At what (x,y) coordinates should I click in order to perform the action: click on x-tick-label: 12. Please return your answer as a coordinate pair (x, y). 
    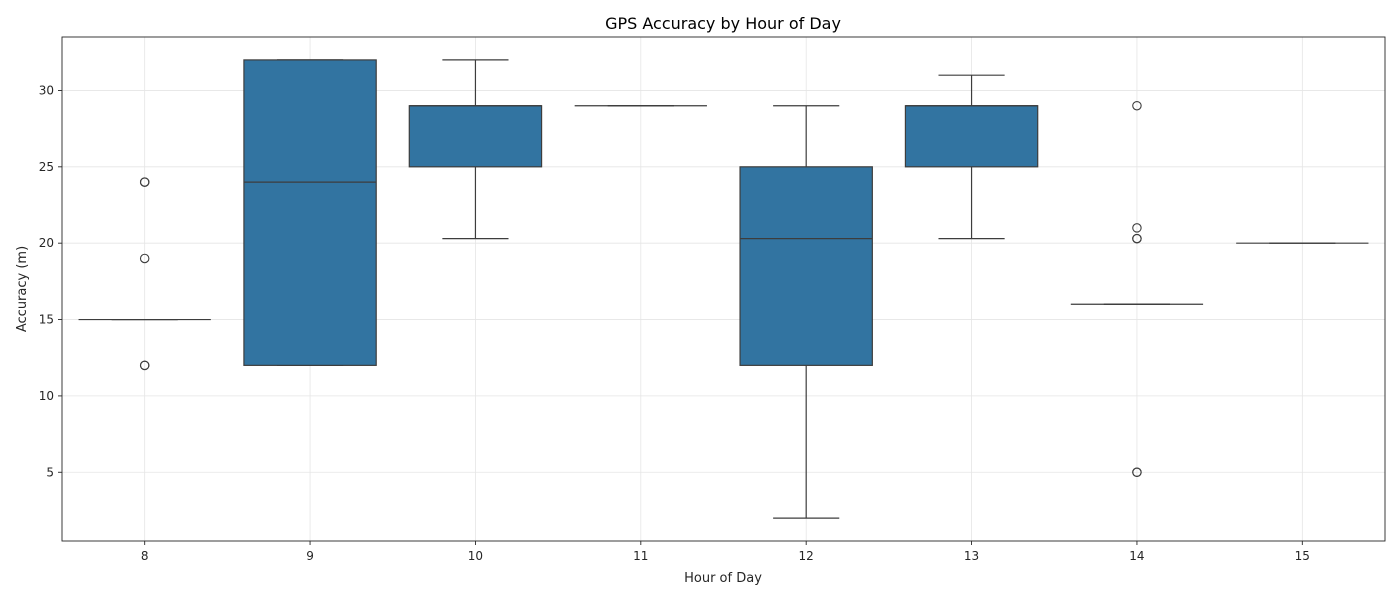
    Looking at the image, I should click on (806, 556).